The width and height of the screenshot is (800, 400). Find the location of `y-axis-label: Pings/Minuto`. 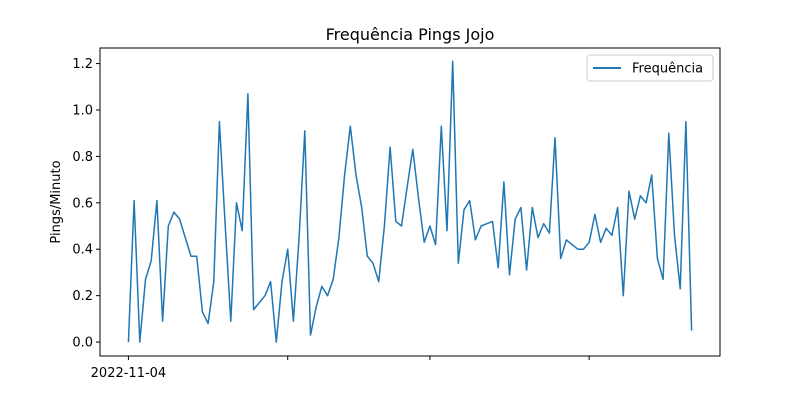

y-axis-label: Pings/Minuto is located at coordinates (56, 201).